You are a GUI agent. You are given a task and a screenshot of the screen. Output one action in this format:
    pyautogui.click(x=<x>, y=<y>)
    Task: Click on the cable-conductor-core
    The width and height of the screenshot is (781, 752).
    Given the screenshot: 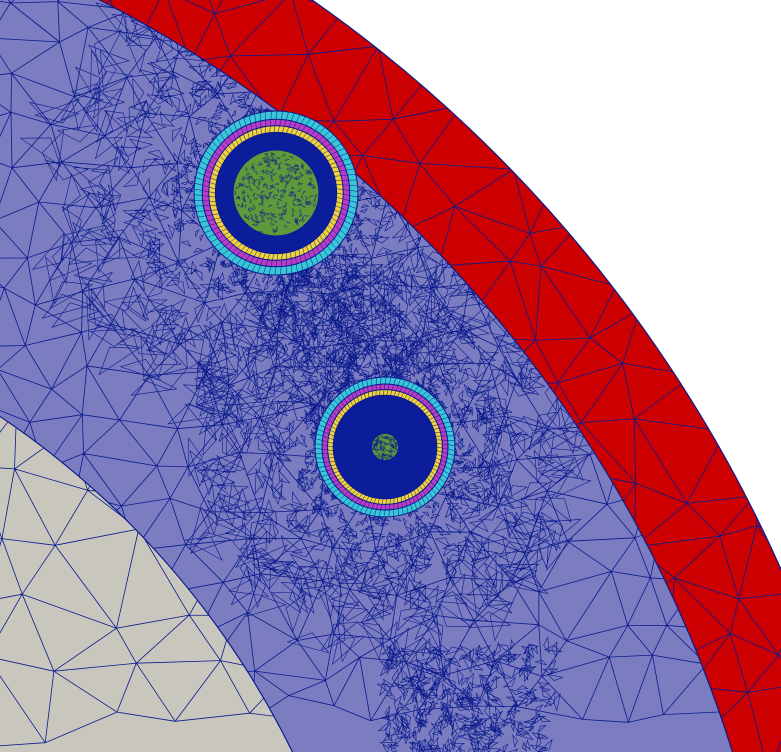 What is the action you would take?
    pyautogui.click(x=276, y=193)
    